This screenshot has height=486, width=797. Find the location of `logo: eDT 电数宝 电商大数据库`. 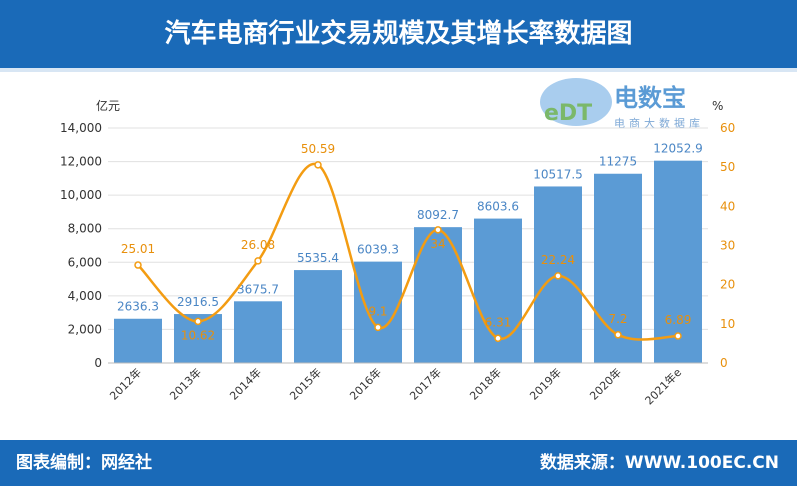

logo: eDT 电数宝 电商大数据库 is located at coordinates (621, 102).